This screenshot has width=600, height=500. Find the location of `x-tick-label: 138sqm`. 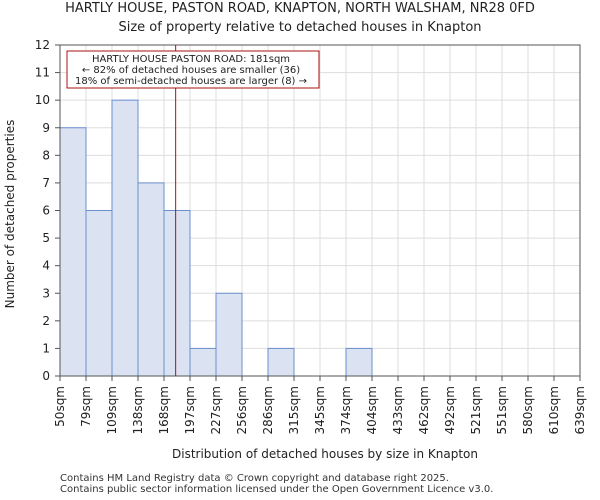

x-tick-label: 138sqm is located at coordinates (138, 410).